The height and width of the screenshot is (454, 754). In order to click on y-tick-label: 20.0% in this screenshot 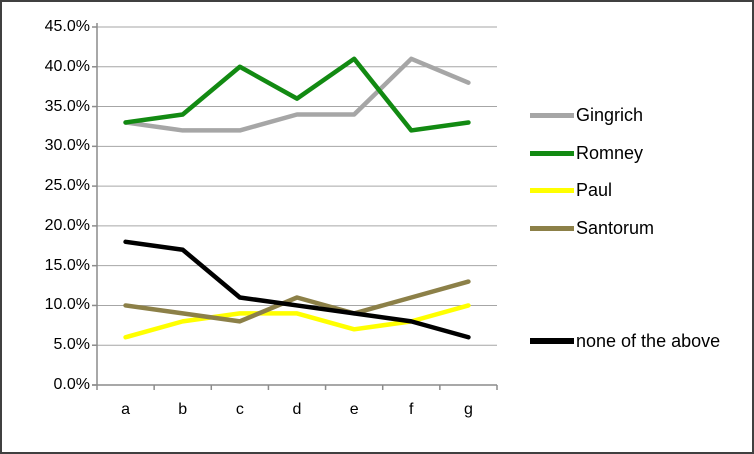, I will do `click(67, 225)`.